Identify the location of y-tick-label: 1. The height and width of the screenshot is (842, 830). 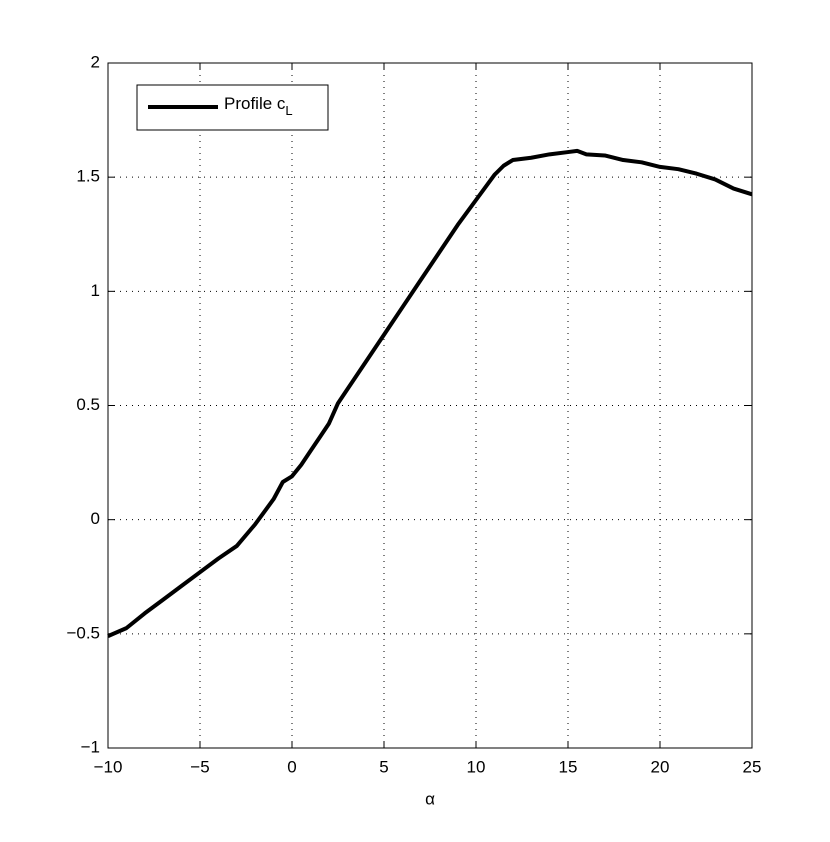
(95, 290).